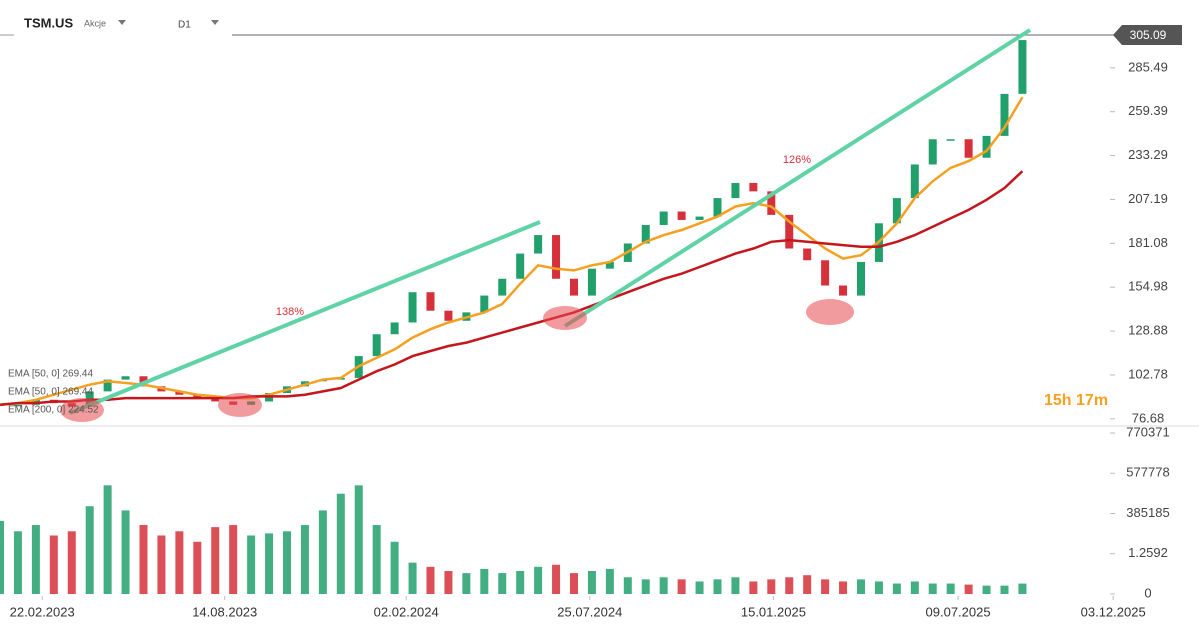  Describe the element at coordinates (109, 25) in the screenshot. I see `header: TSM.US Akcje D1` at that location.